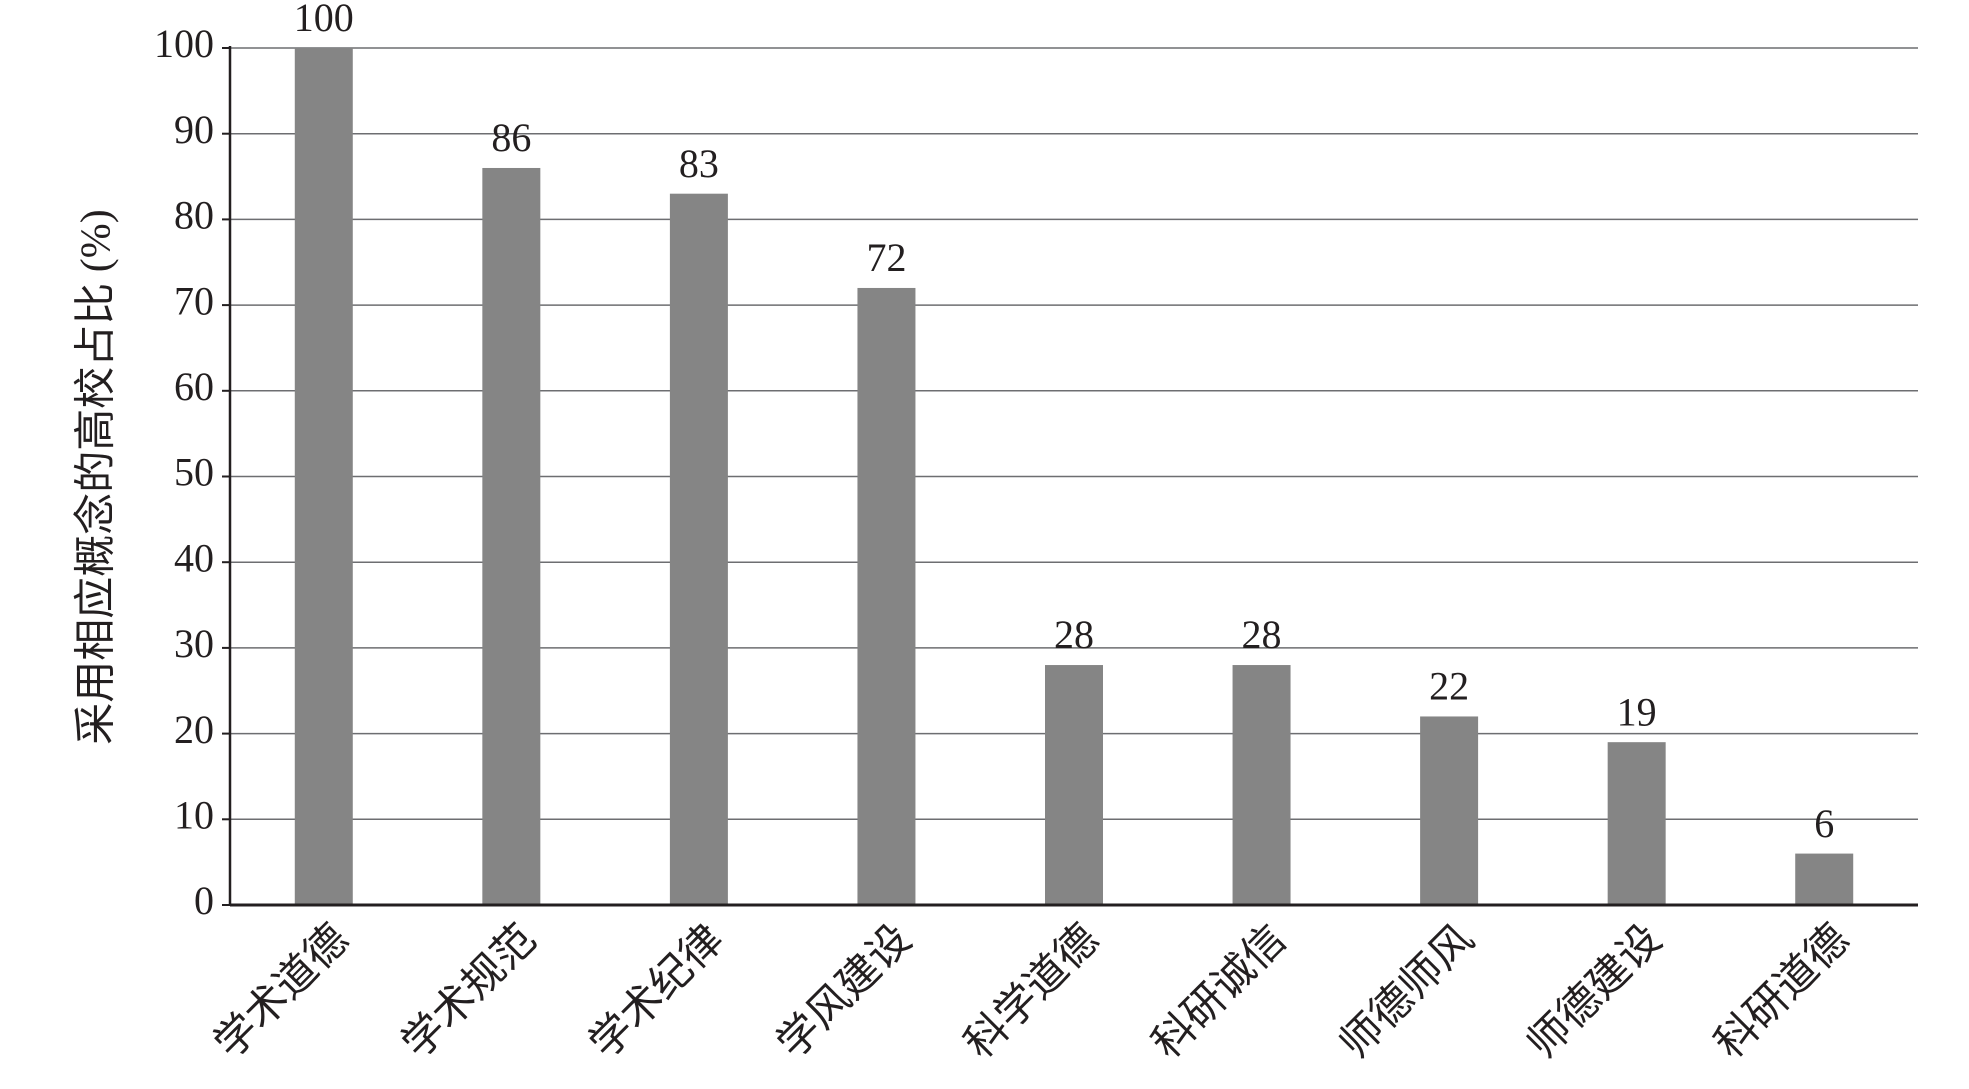 The width and height of the screenshot is (1969, 1089). What do you see at coordinates (1449, 686) in the screenshot?
I see `value-label: 22` at bounding box center [1449, 686].